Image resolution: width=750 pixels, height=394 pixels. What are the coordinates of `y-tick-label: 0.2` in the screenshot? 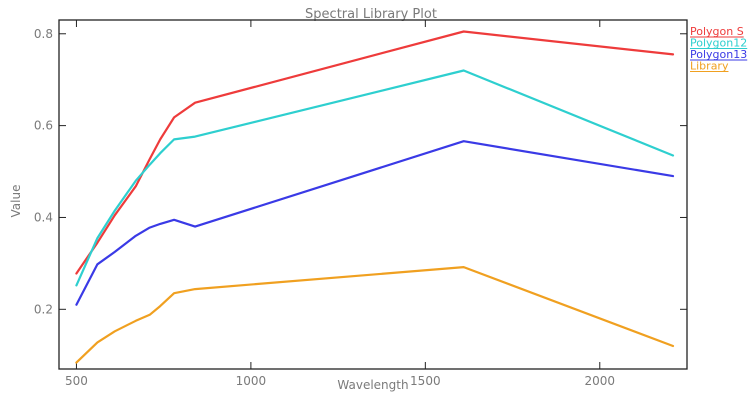 It's located at (43, 309).